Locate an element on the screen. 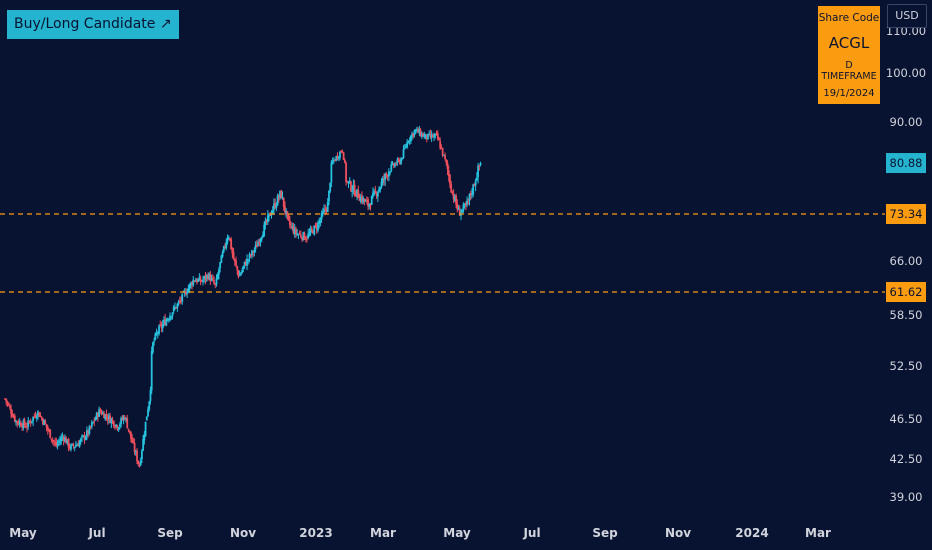  y-tick-label: 46.50 is located at coordinates (906, 419).